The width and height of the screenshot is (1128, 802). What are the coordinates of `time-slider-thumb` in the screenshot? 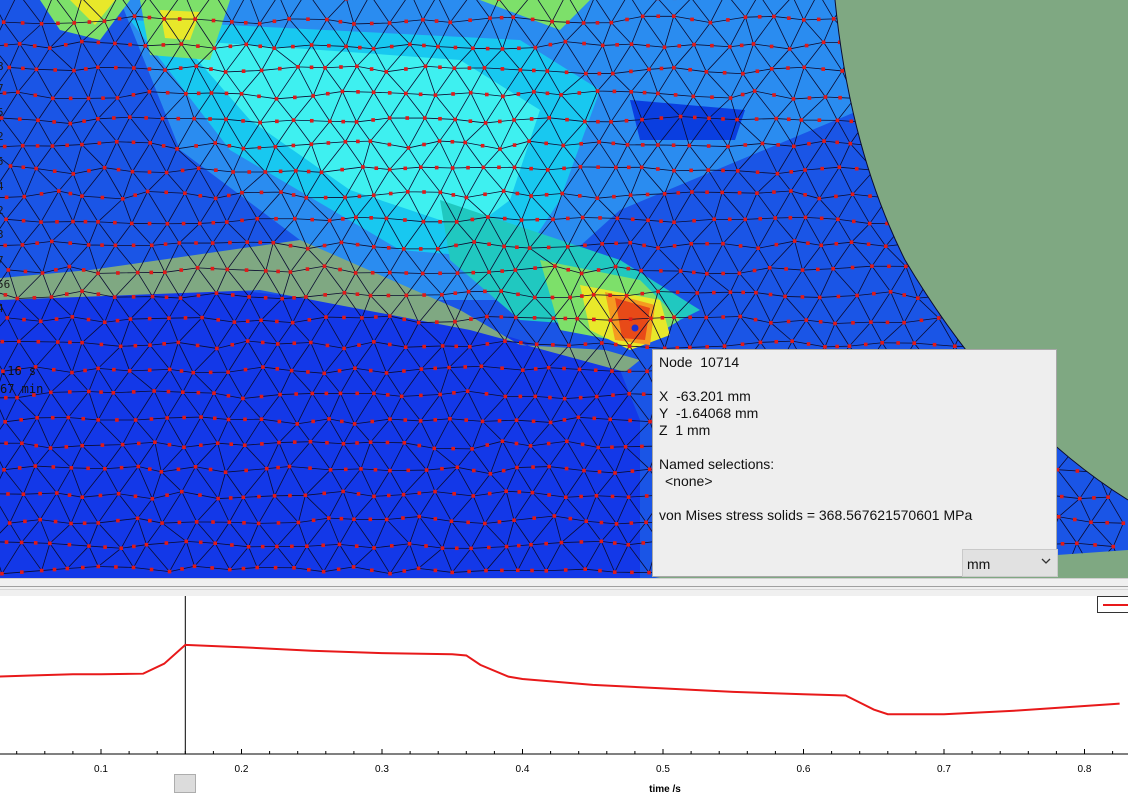 It's located at (185, 783).